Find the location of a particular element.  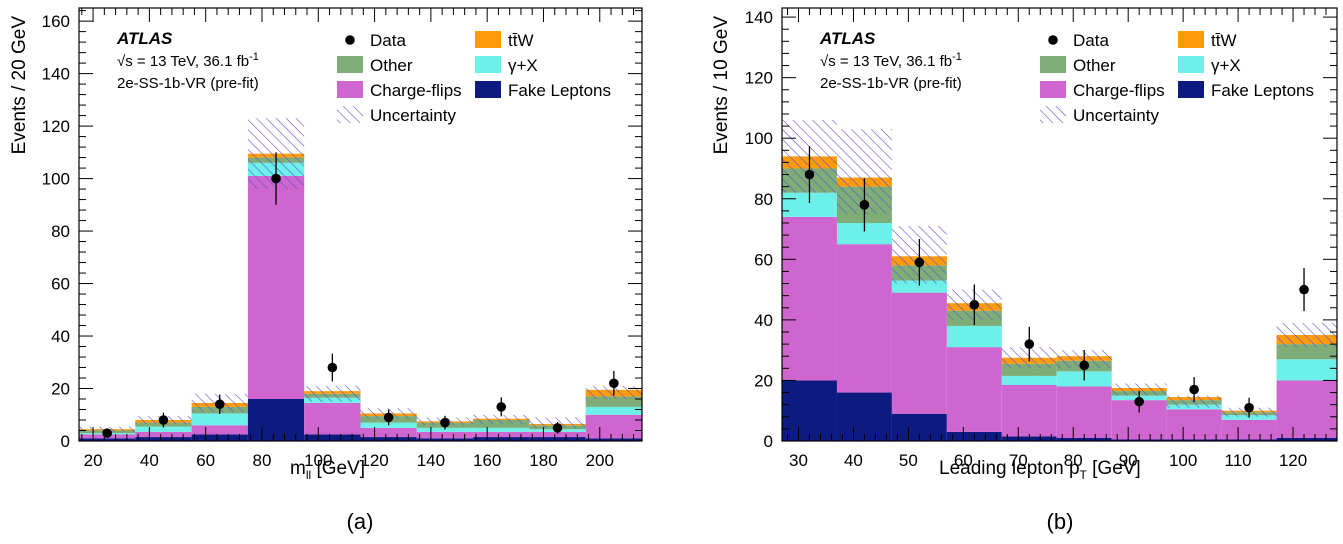

legend-data-label: Data is located at coordinates (1091, 40).